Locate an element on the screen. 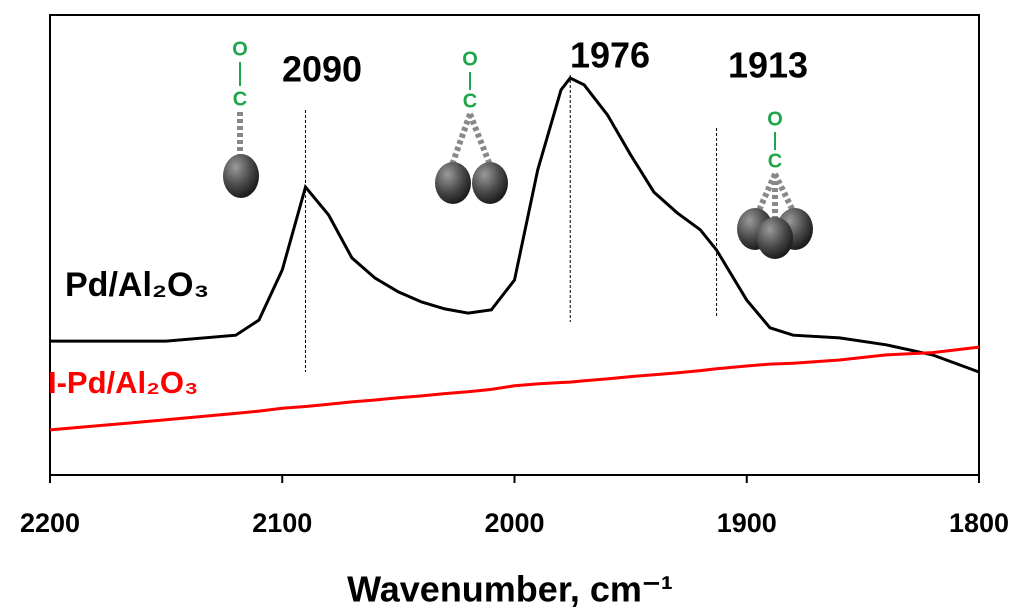  peak-label: 2090 is located at coordinates (322, 69).